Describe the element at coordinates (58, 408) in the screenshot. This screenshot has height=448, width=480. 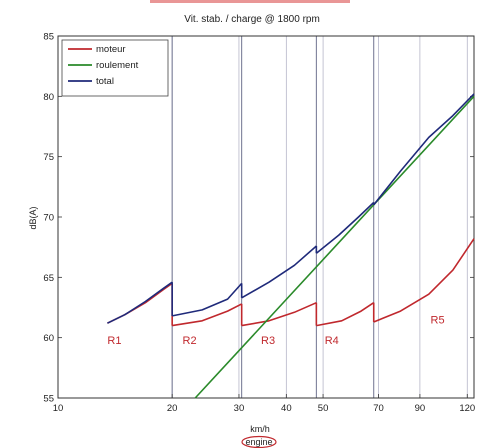
I see `x-tick-label-0: 10` at that location.